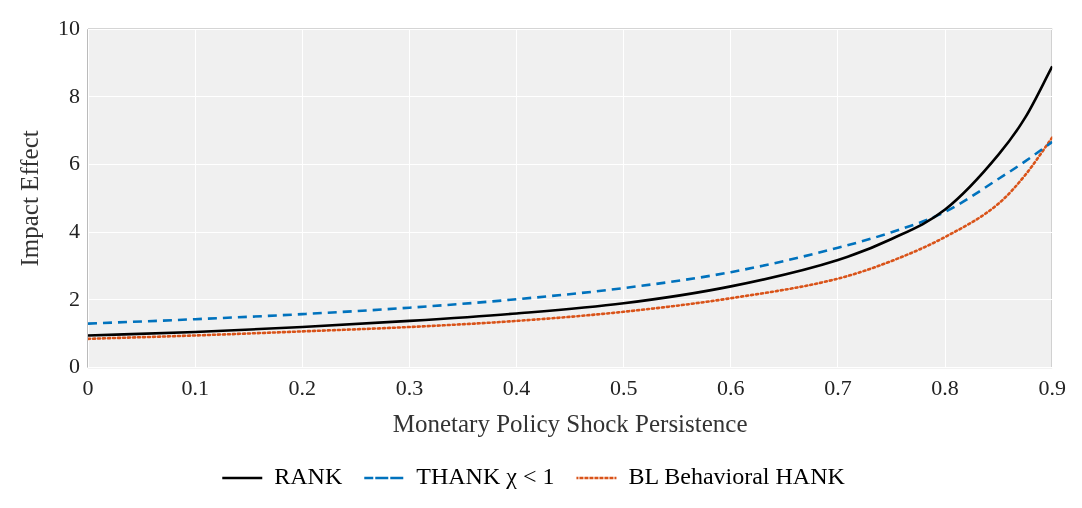  I want to click on x-tick-label: 0.1, so click(195, 387).